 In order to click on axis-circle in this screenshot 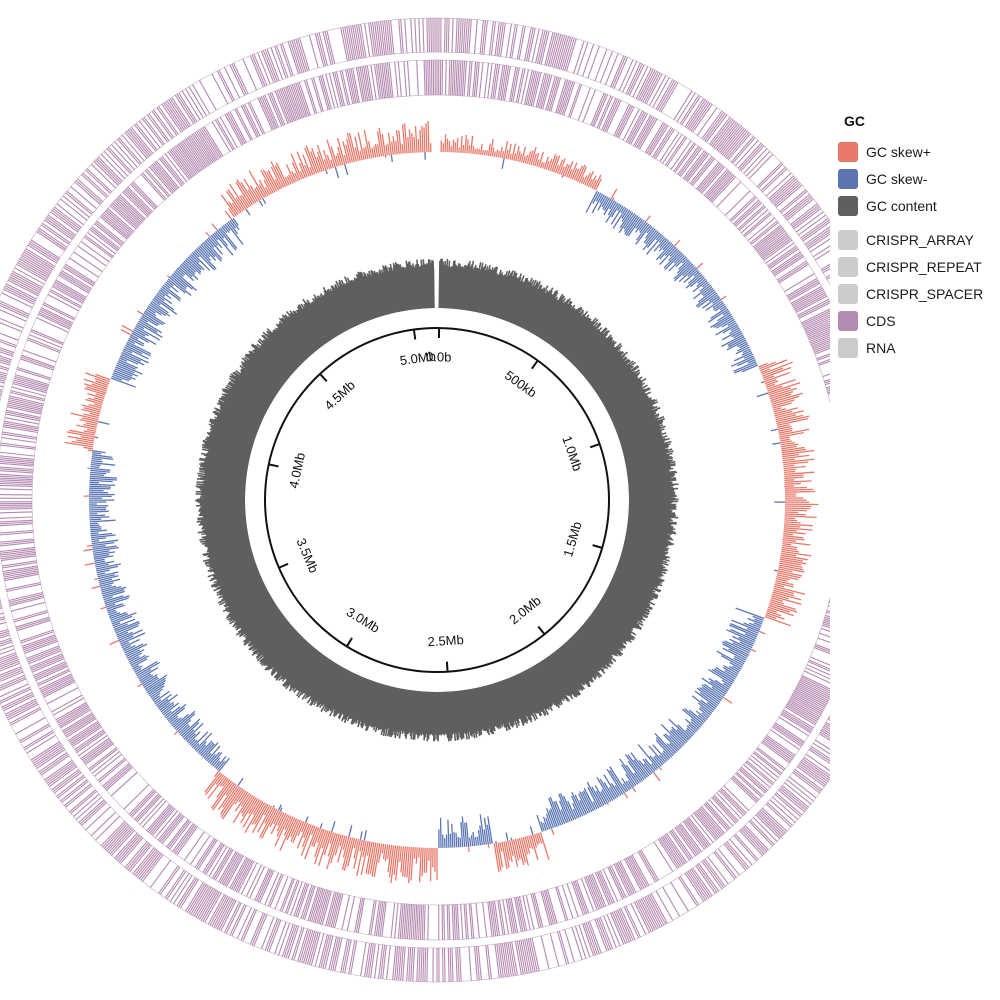, I will do `click(437, 500)`.